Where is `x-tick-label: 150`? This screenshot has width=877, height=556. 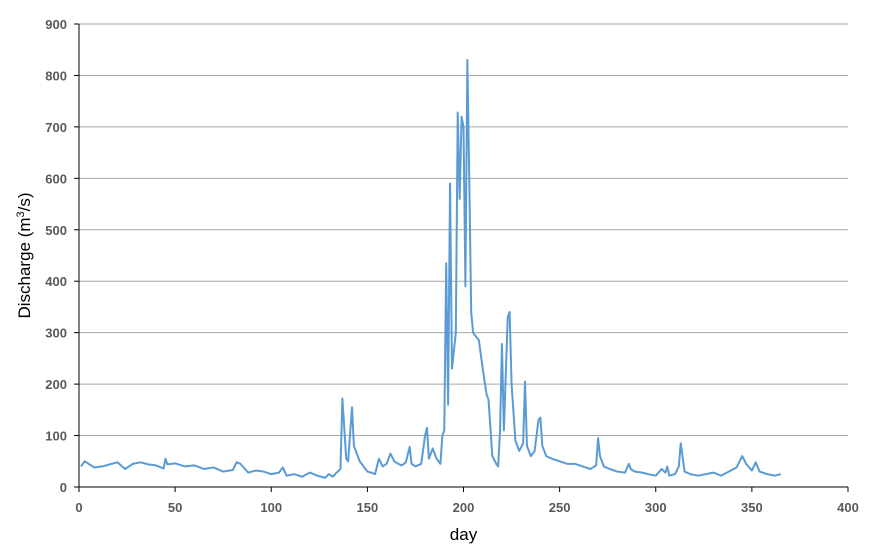 x-tick-label: 150 is located at coordinates (368, 507).